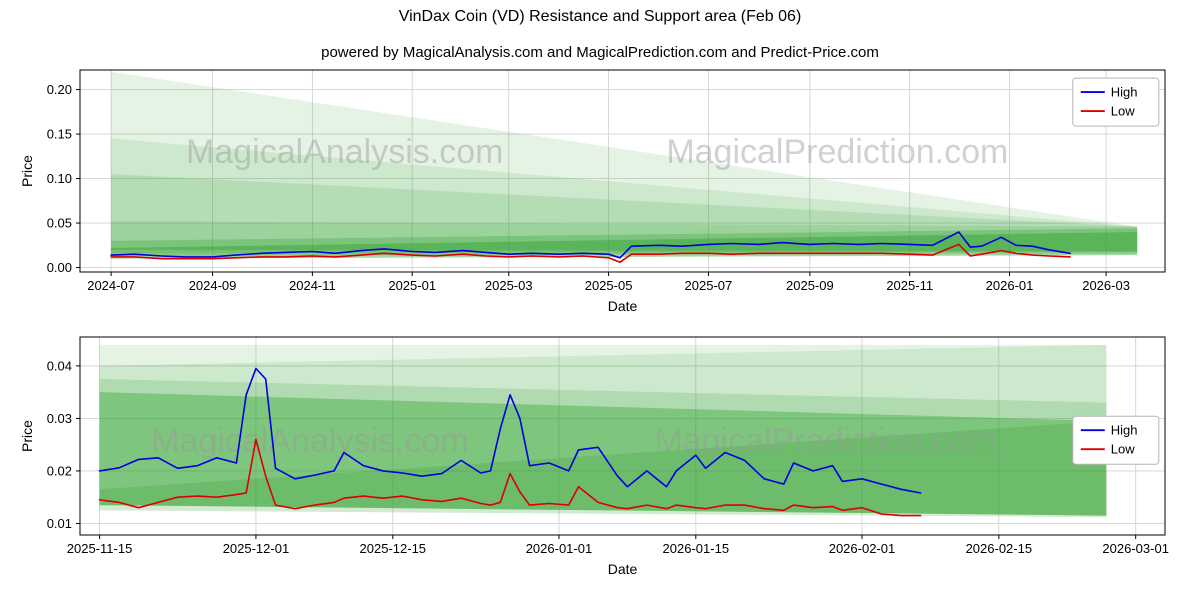 The height and width of the screenshot is (600, 1200). What do you see at coordinates (412, 285) in the screenshot?
I see `x-tick-label: 2025-01` at bounding box center [412, 285].